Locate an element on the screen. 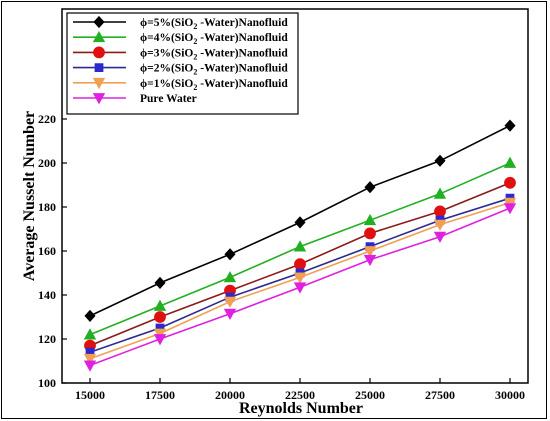  legend-item: ϕ=2%(SiO2 -Water)Nanofluid is located at coordinates (180, 70).